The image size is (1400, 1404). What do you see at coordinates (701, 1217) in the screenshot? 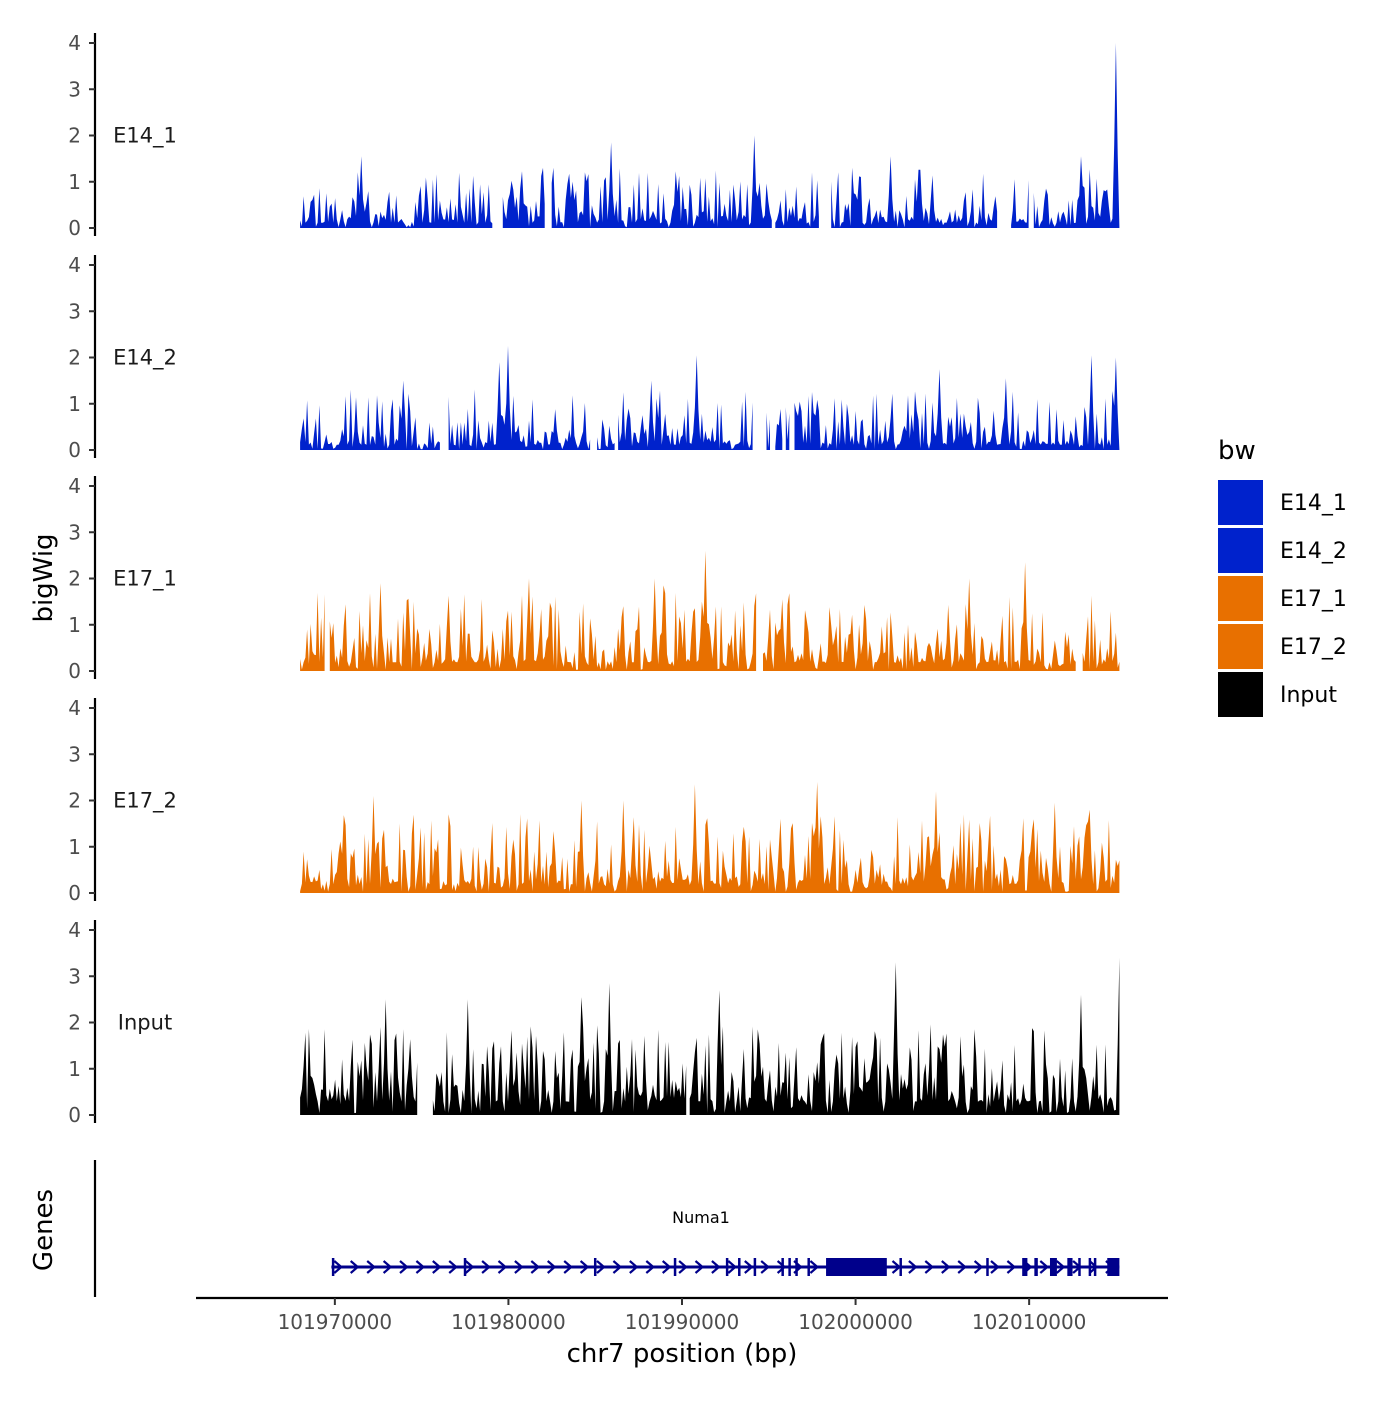
I see `gene-name-label: Numa1` at bounding box center [701, 1217].